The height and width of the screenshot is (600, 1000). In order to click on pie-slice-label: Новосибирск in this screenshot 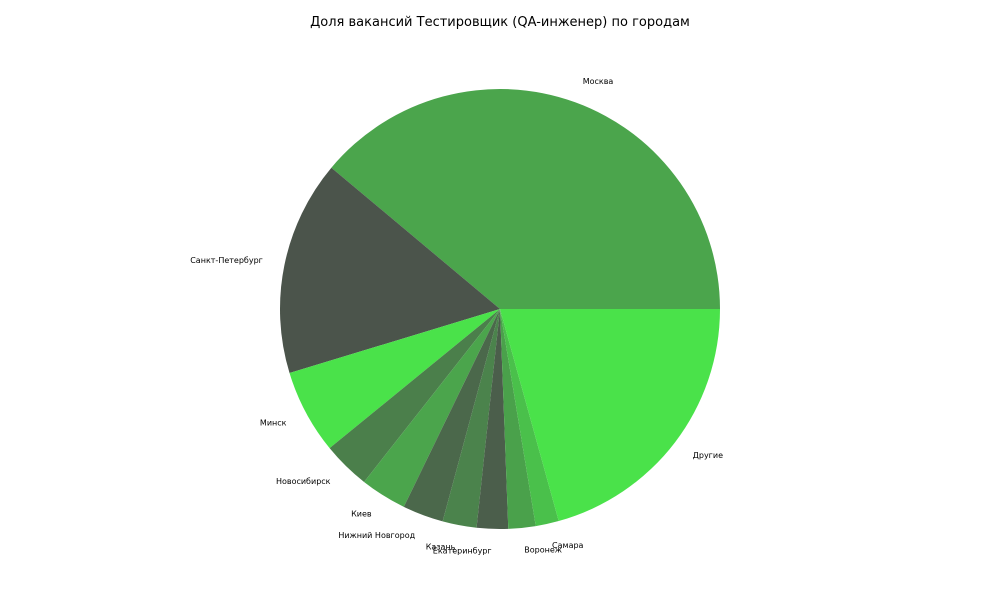, I will do `click(303, 481)`.